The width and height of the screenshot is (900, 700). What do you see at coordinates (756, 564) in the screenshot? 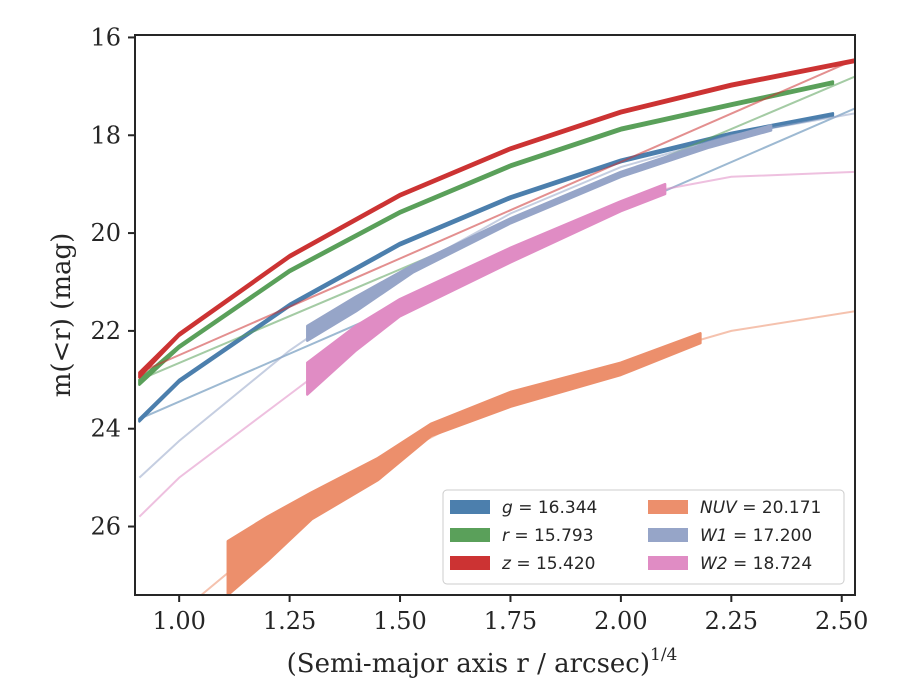
I see `legend-entry-w2: W2 = 18.724` at bounding box center [756, 564].